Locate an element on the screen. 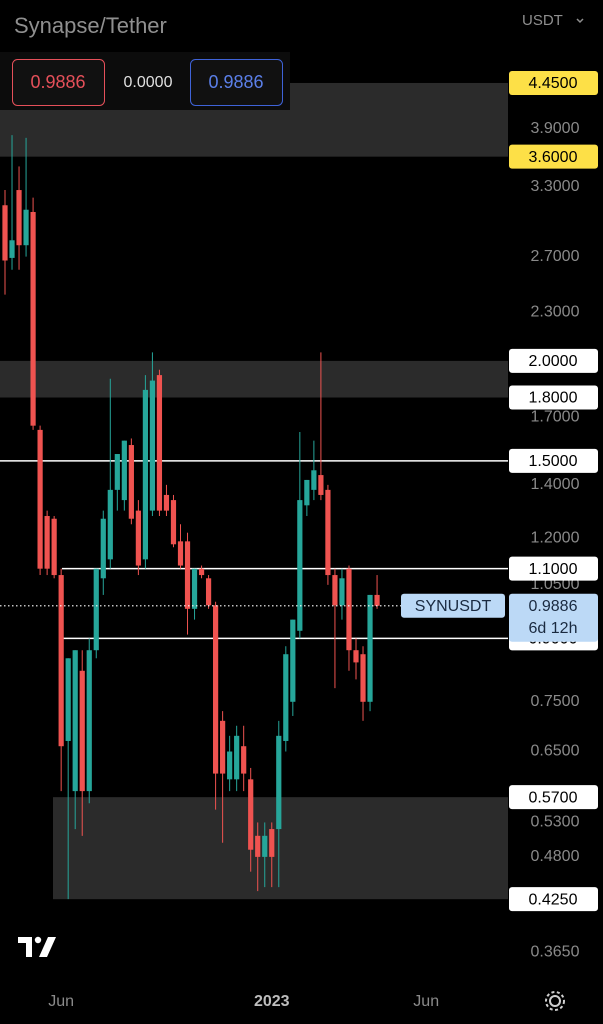 The width and height of the screenshot is (603, 1024). x-tick-label: 2023 is located at coordinates (272, 1001).